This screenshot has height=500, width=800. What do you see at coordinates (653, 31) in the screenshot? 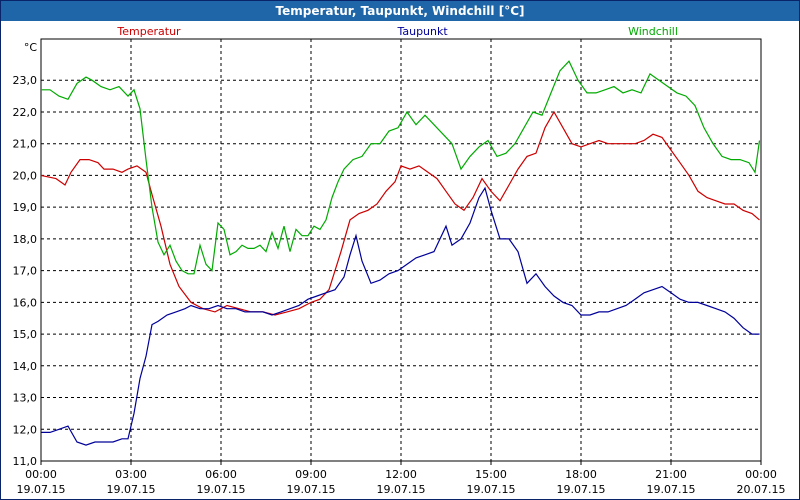
I see `legend-windchill: Windchill` at bounding box center [653, 31].